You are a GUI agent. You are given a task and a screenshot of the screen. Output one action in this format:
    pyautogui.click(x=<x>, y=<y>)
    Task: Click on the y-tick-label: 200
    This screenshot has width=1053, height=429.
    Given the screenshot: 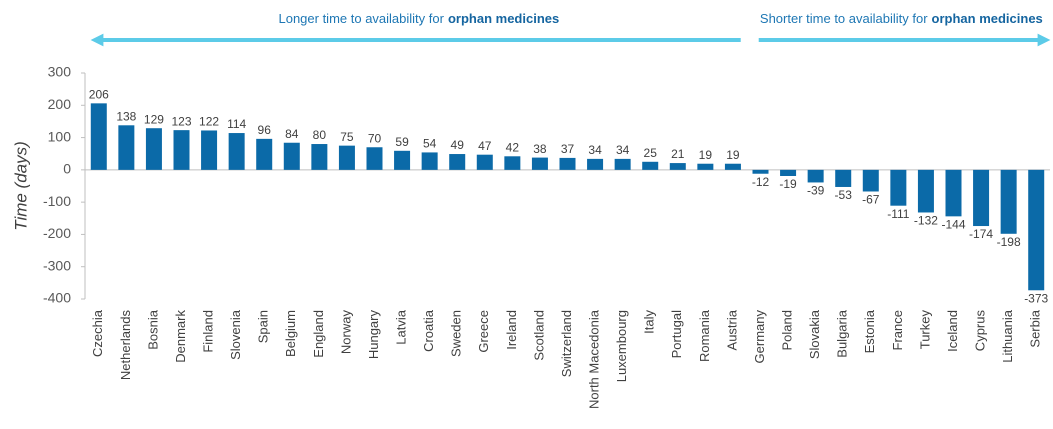 What is the action you would take?
    pyautogui.click(x=60, y=104)
    